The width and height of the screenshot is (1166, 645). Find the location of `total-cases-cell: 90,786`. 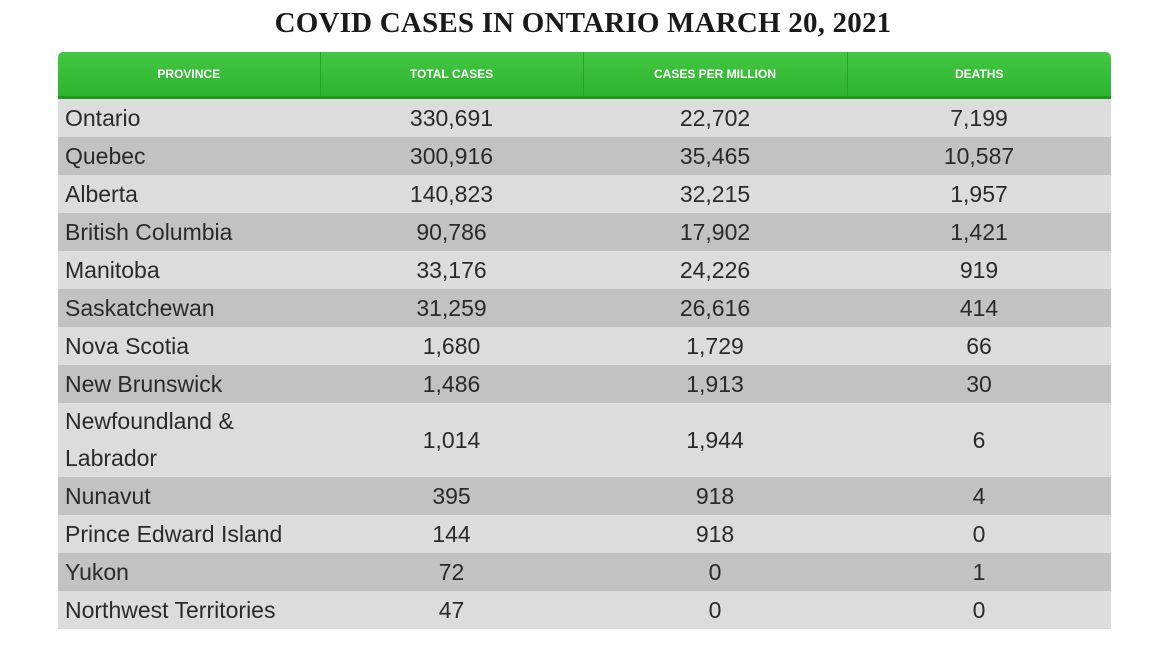

total-cases-cell: 90,786 is located at coordinates (451, 232).